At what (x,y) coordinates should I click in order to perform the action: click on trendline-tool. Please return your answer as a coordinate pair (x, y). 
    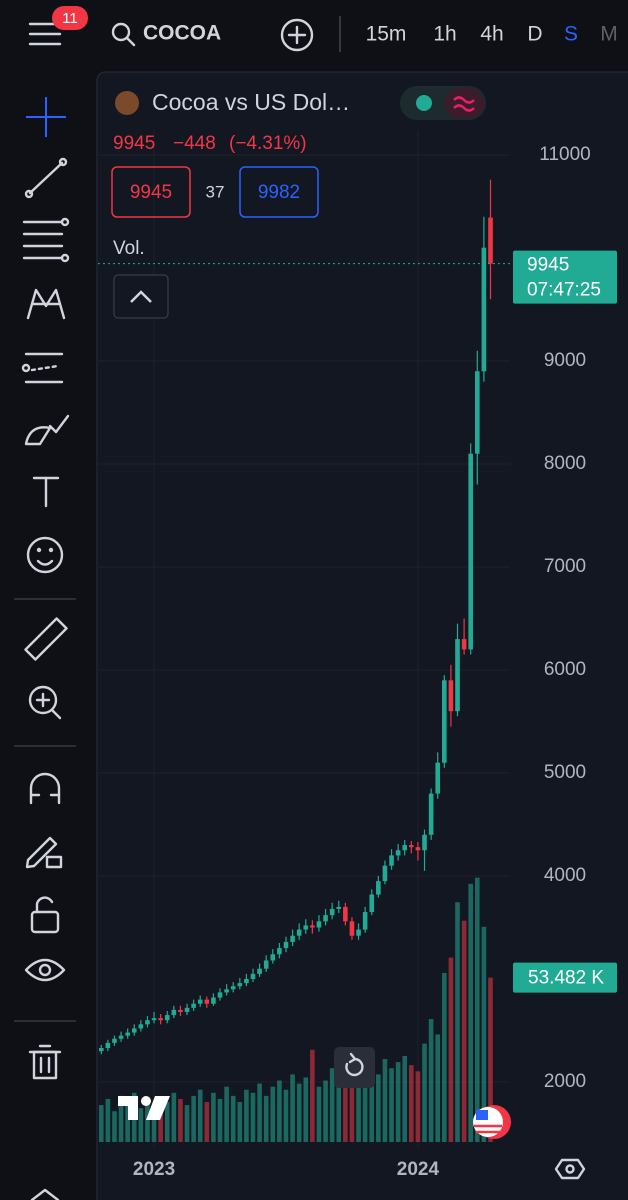
    Looking at the image, I should click on (46, 178).